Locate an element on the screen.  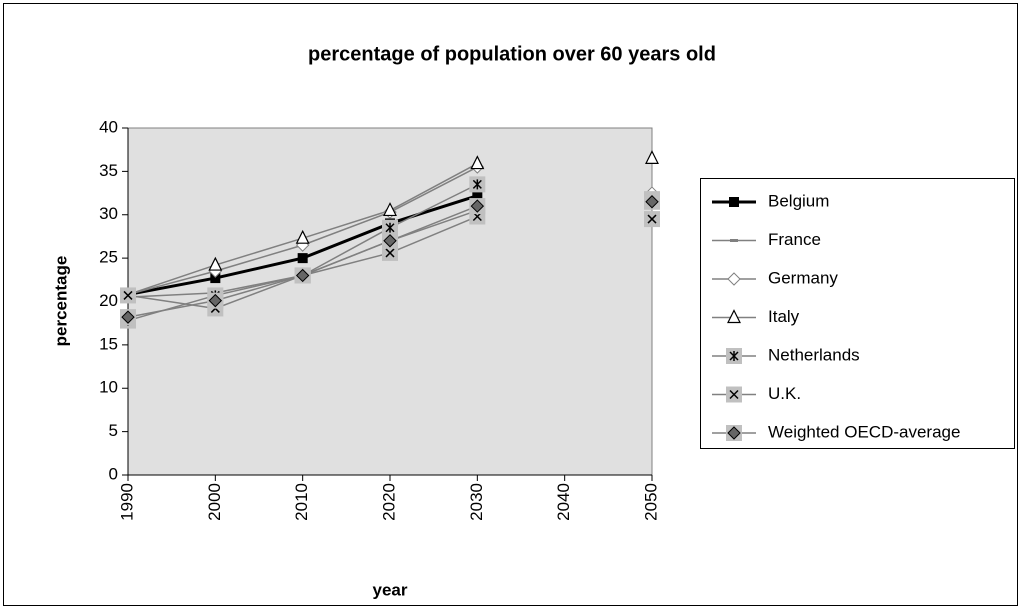
legend-label: France is located at coordinates (794, 239).